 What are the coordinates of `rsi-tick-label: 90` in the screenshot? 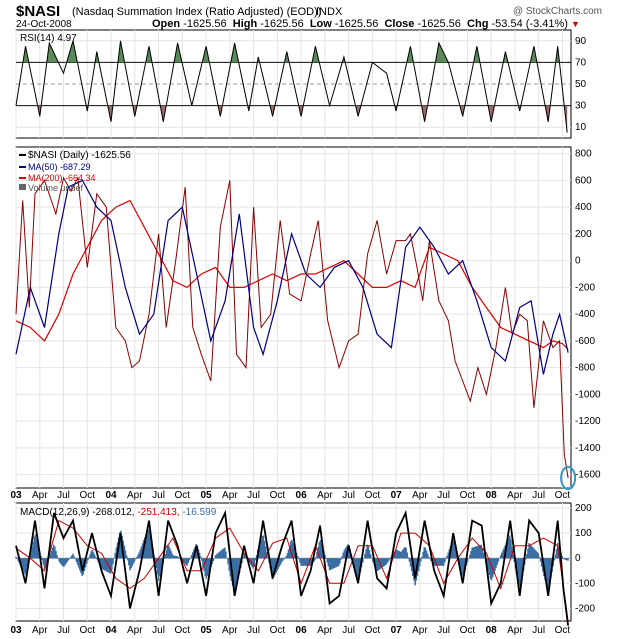 It's located at (581, 41).